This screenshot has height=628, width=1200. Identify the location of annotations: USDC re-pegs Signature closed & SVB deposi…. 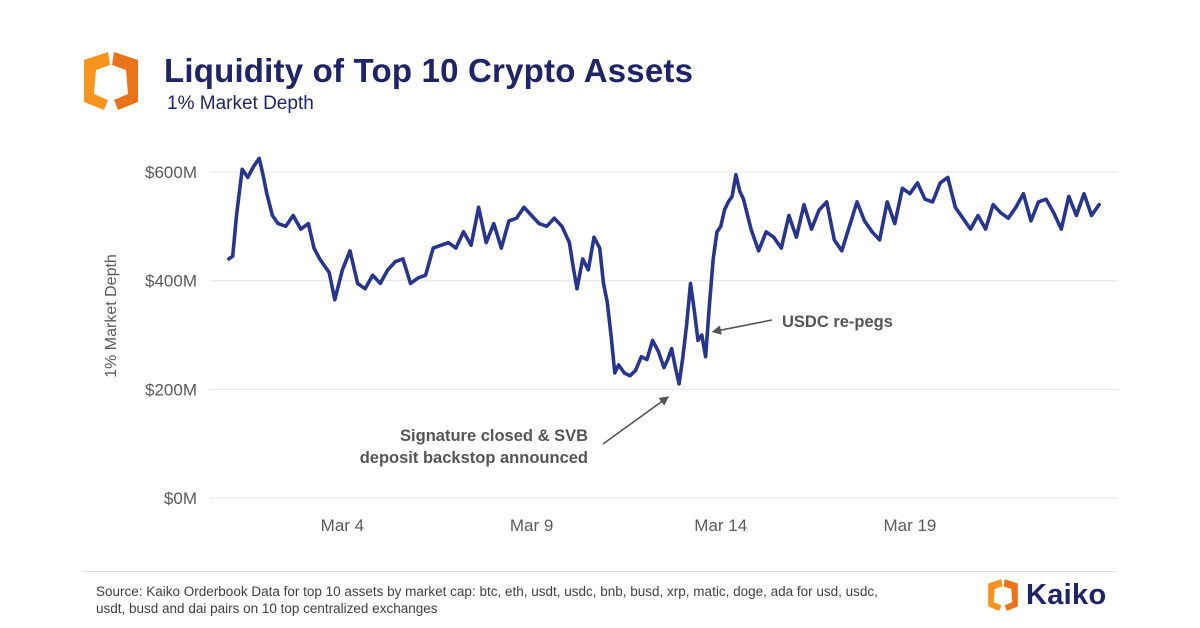
(626, 390).